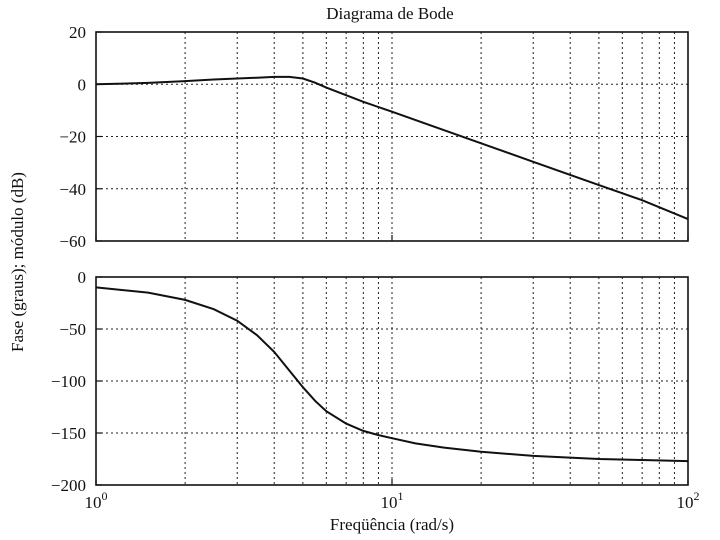  Describe the element at coordinates (68, 381) in the screenshot. I see `y-tick-label: −100` at that location.